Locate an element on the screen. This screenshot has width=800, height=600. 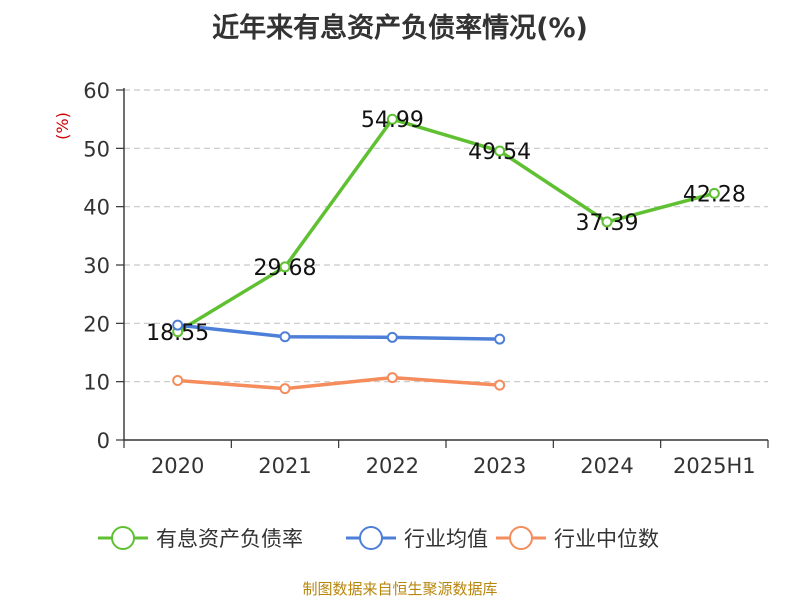
data-label: 29.68 is located at coordinates (285, 268).